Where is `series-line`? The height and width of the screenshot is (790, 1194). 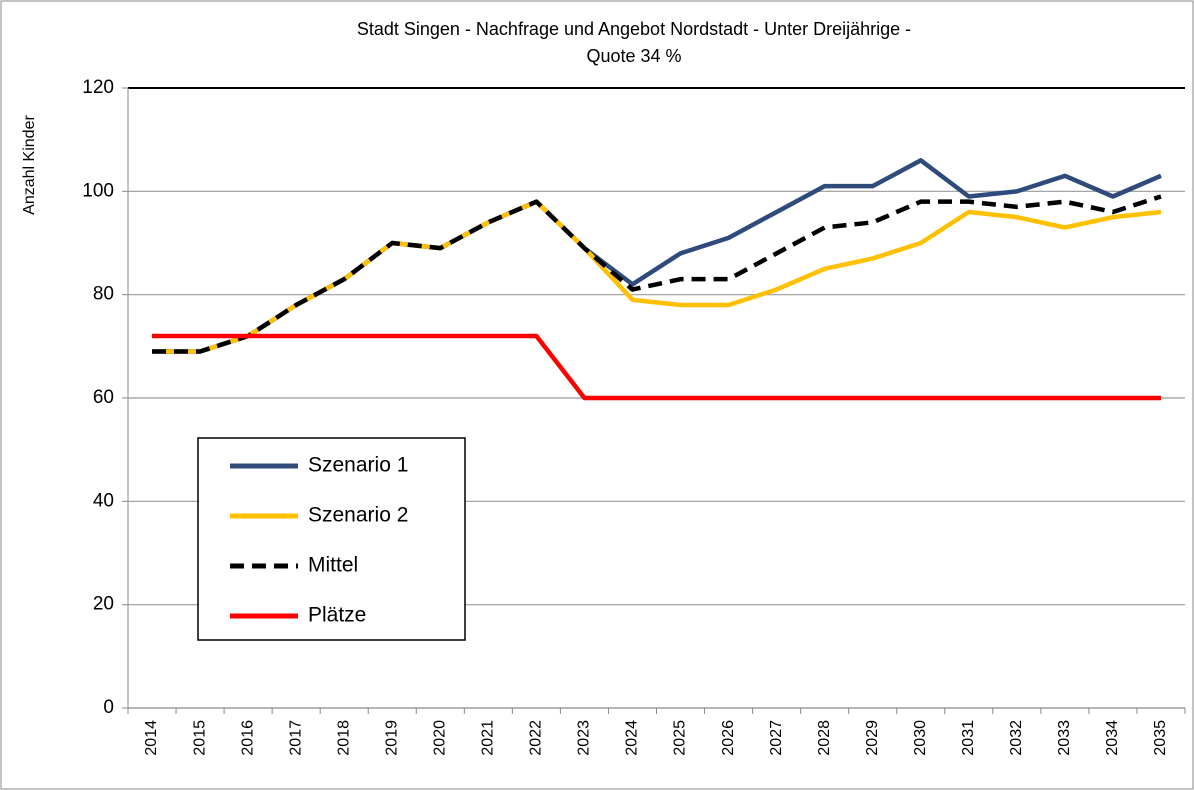 series-line is located at coordinates (656, 367).